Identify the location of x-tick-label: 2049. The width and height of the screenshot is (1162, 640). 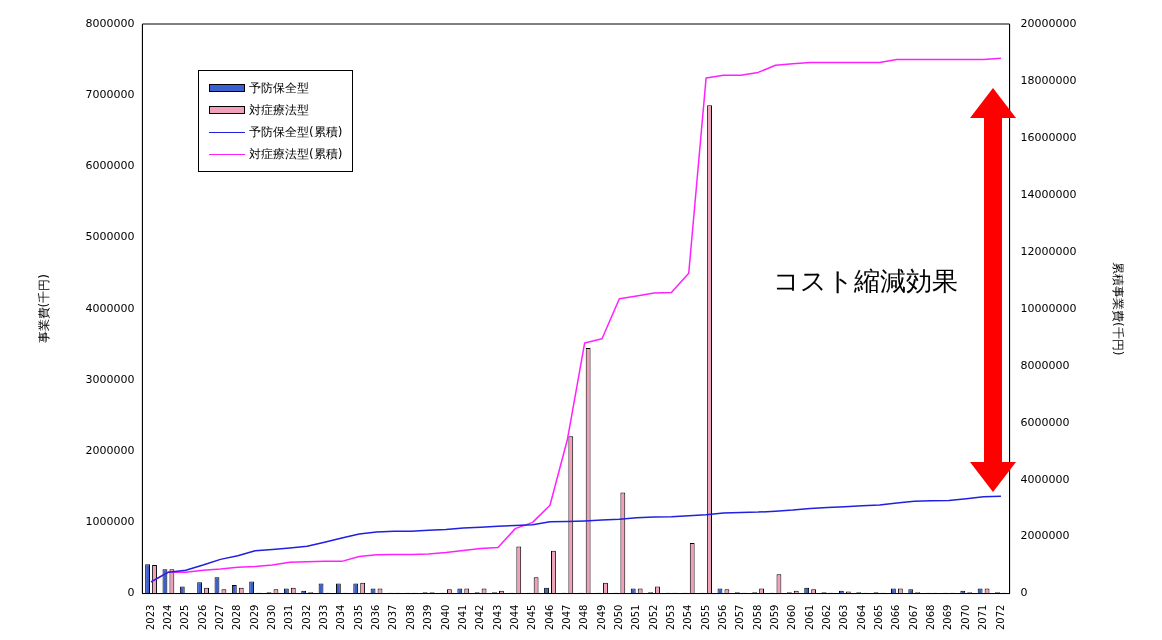
(601, 617).